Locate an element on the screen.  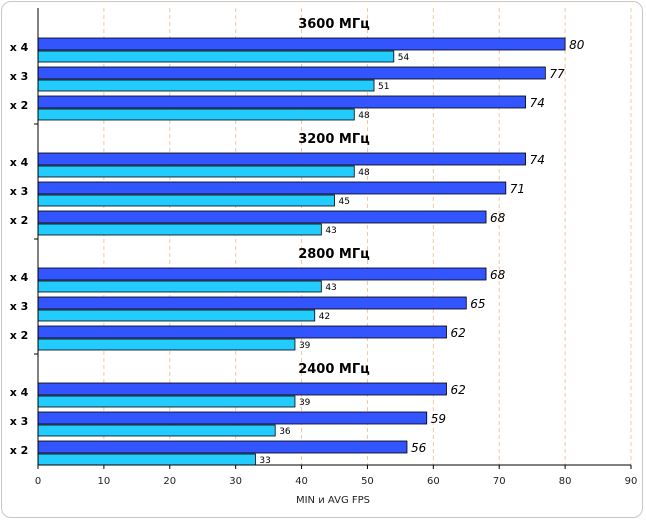
min-value-label: 42 is located at coordinates (324, 317).